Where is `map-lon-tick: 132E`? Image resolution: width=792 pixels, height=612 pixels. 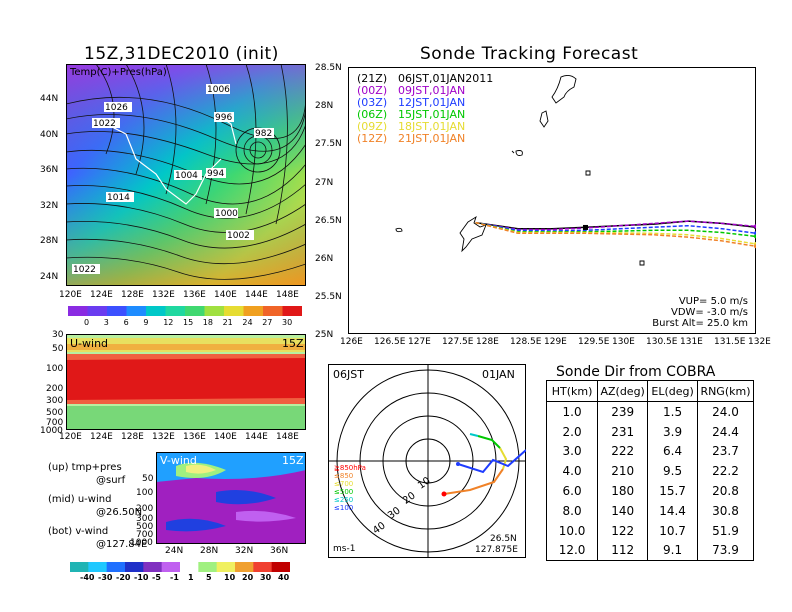 map-lon-tick: 132E is located at coordinates (163, 295).